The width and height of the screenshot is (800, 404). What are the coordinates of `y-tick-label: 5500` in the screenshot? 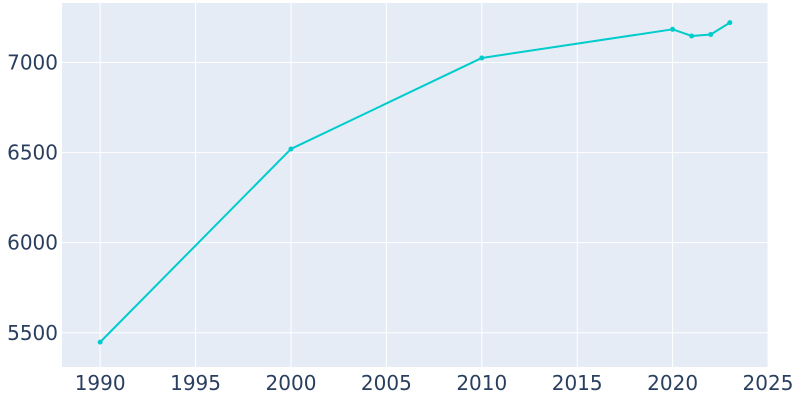 It's located at (32, 333).